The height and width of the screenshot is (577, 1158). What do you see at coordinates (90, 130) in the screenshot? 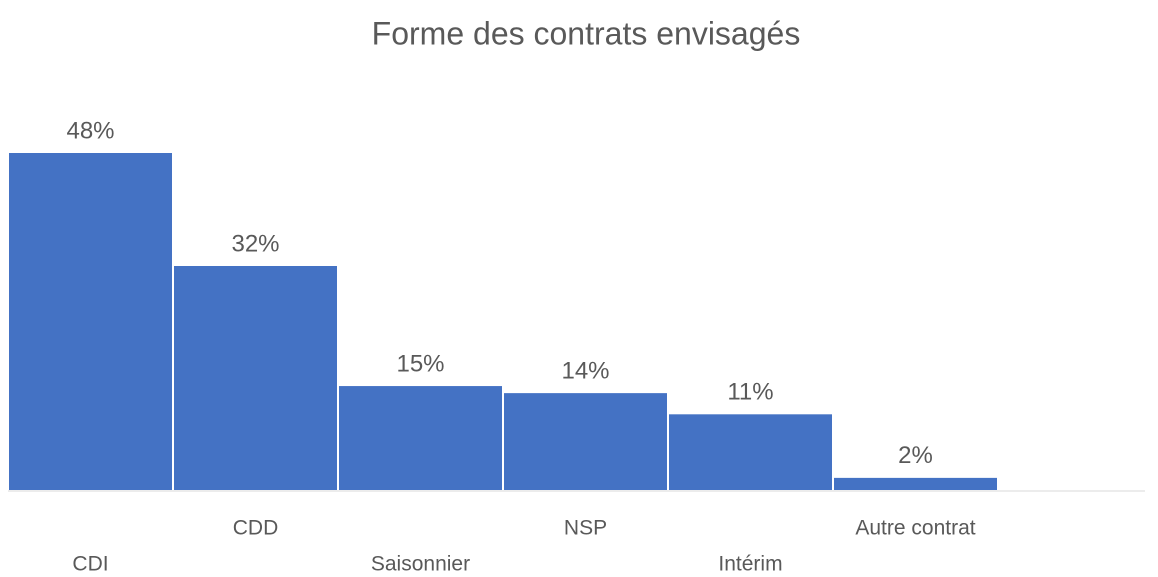
I see `data-label: 48%` at bounding box center [90, 130].